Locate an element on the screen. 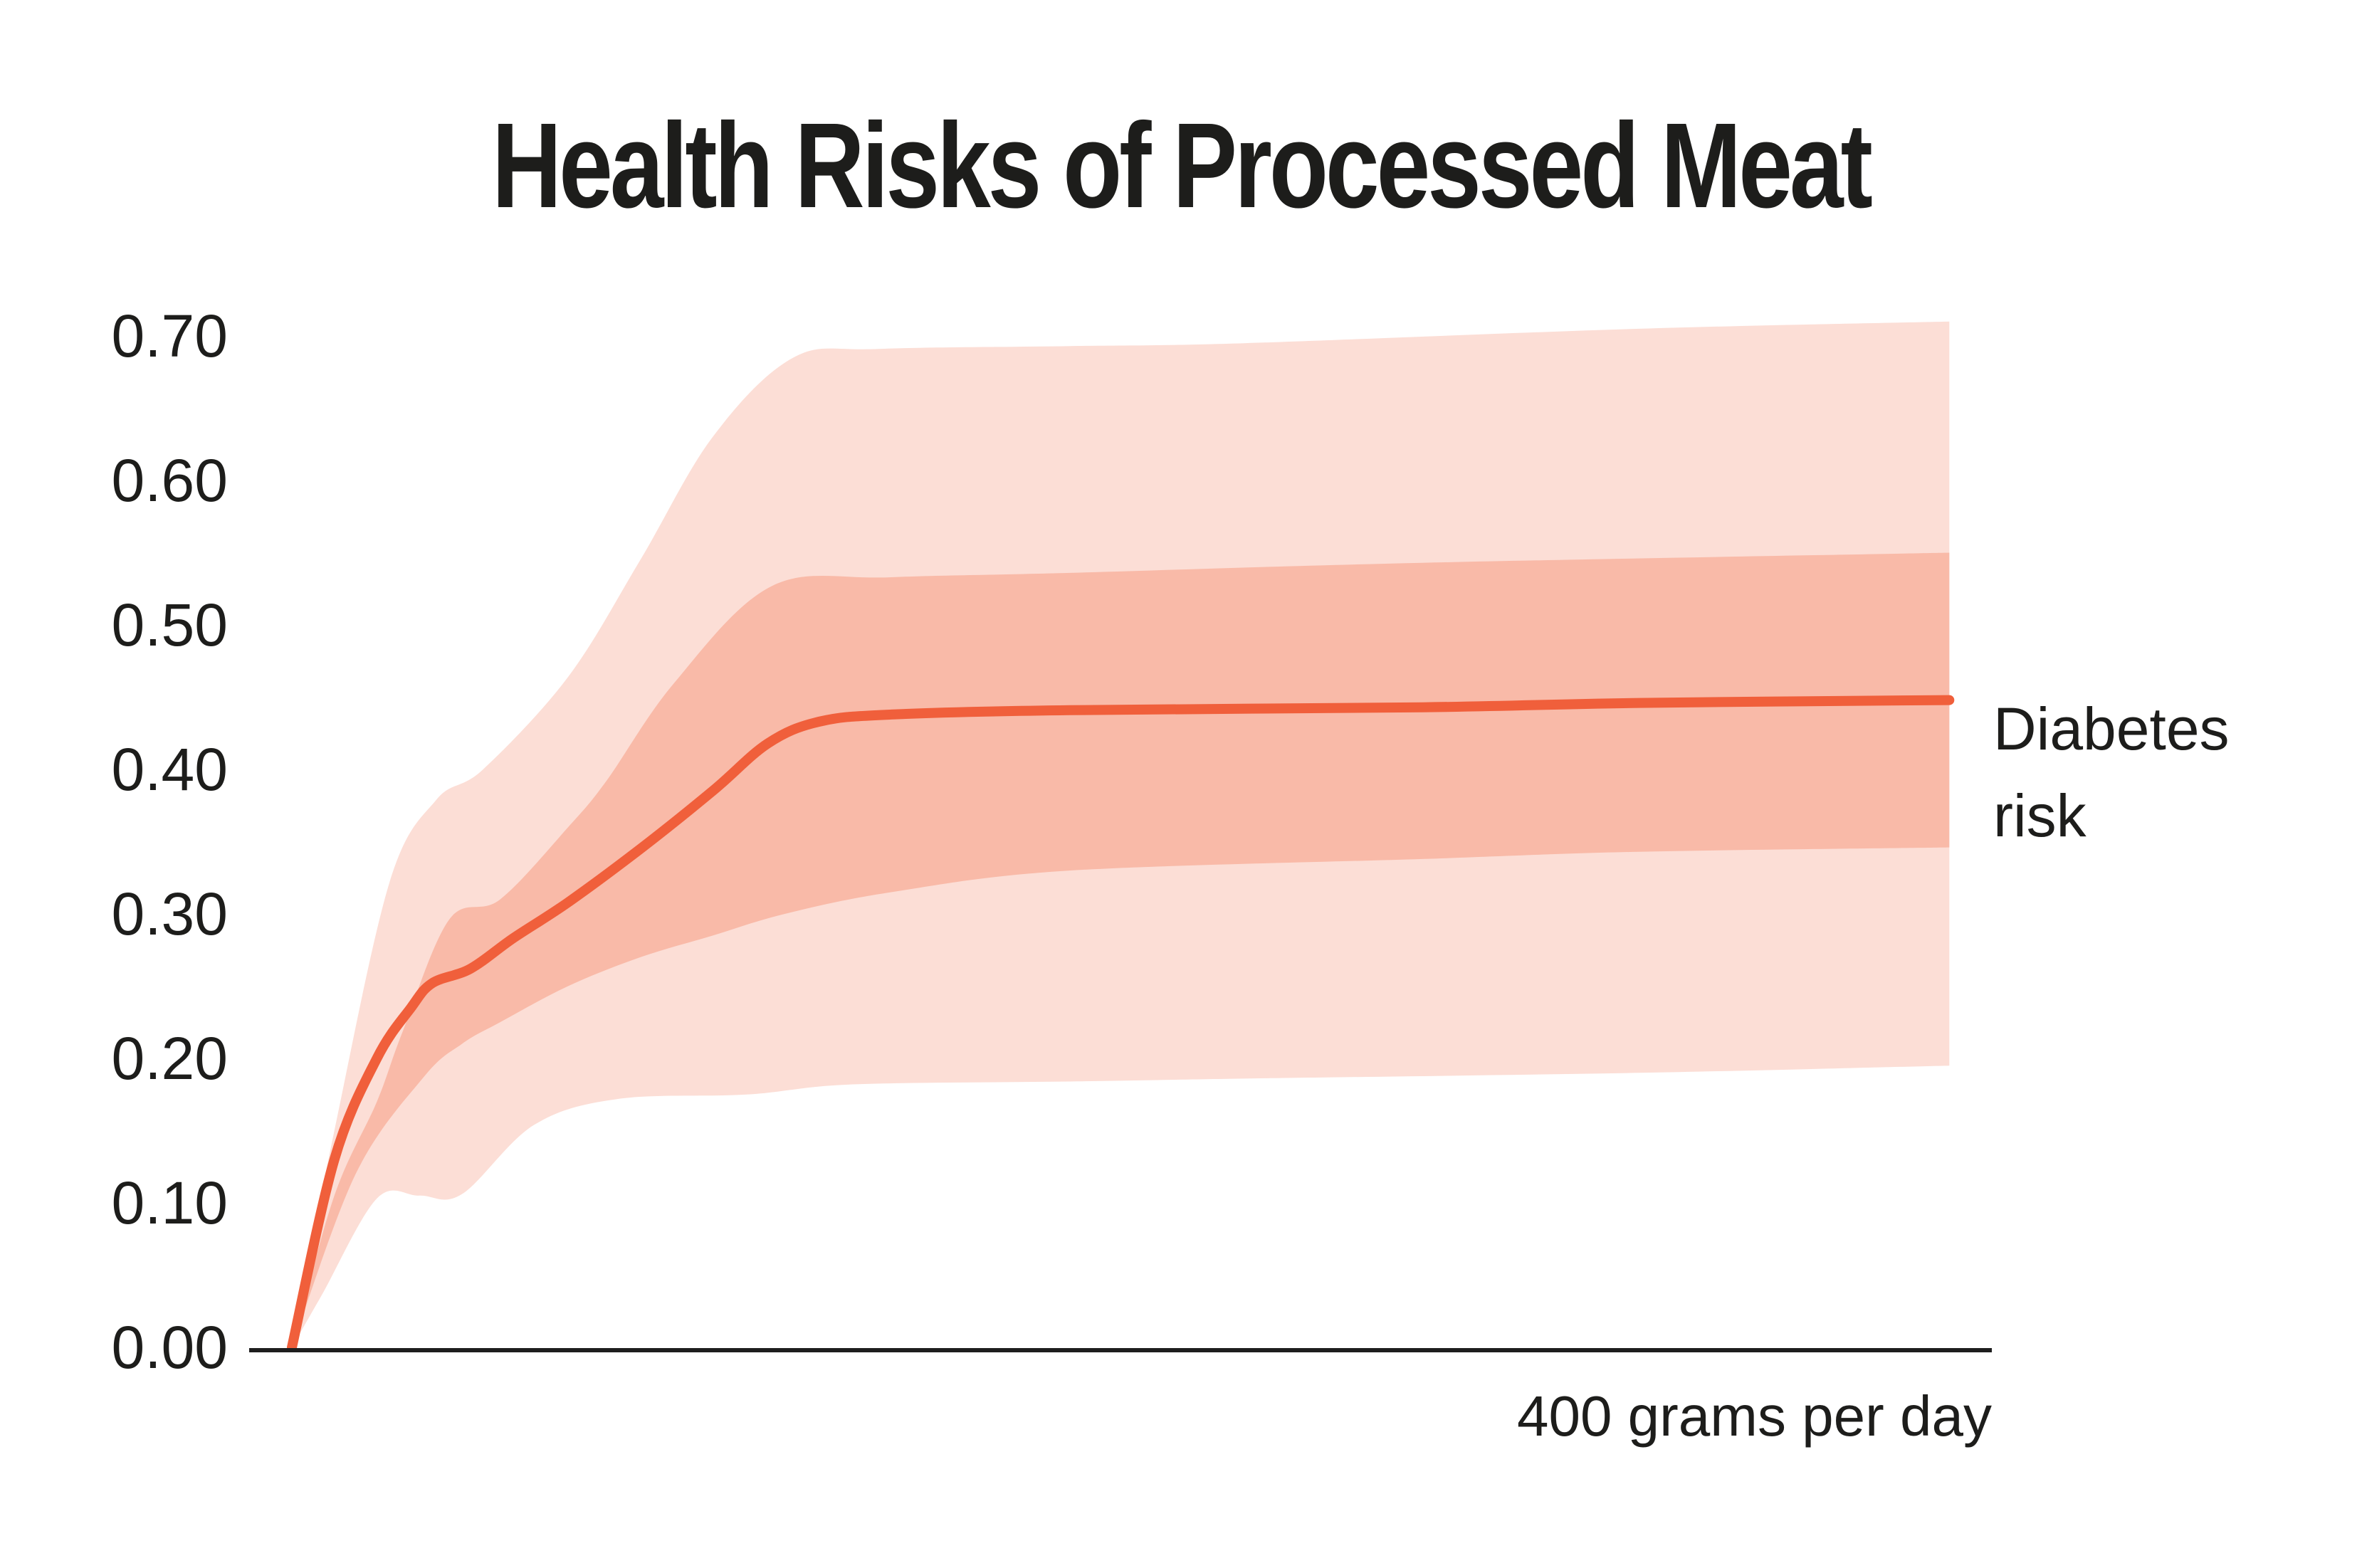 The height and width of the screenshot is (1568, 2362). y-tick-label-0.30: 0.30 is located at coordinates (170, 914).